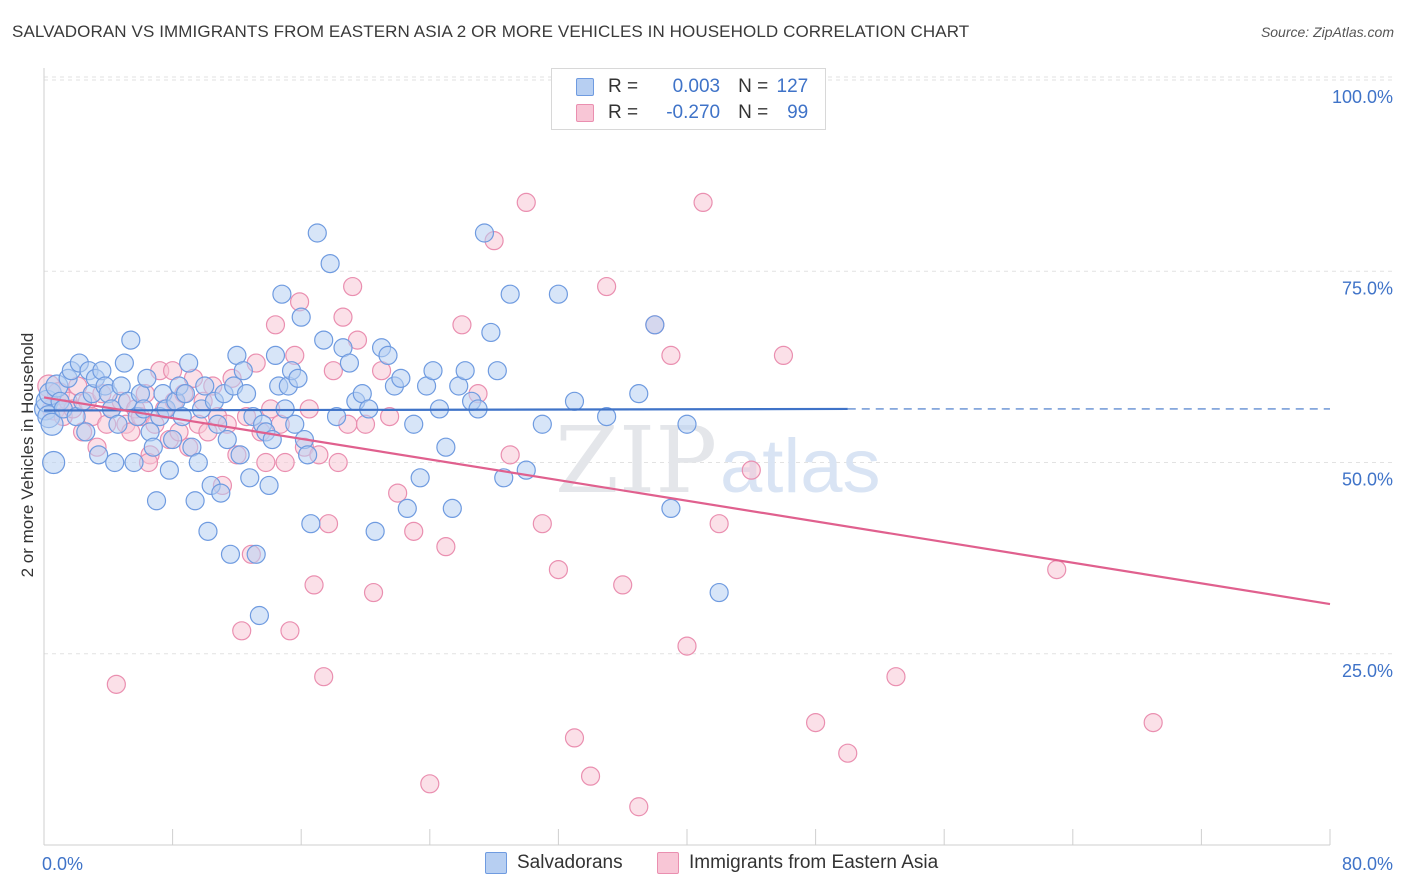 This screenshot has width=1406, height=892. I want to click on y-tick-label: 75.0%, so click(1367, 288).